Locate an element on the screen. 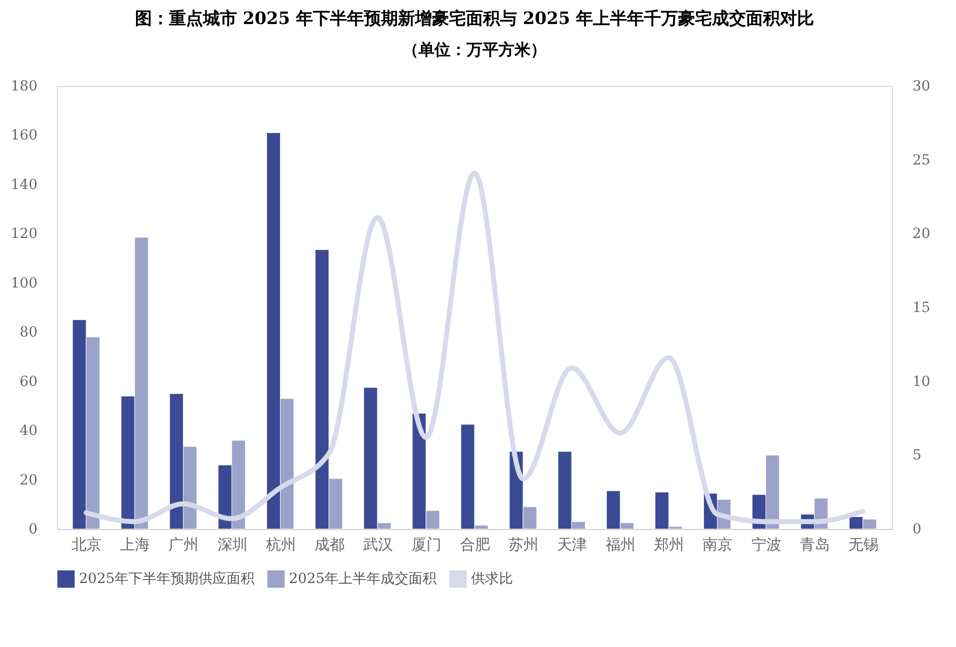  x-tick-label: 南京 is located at coordinates (717, 545).